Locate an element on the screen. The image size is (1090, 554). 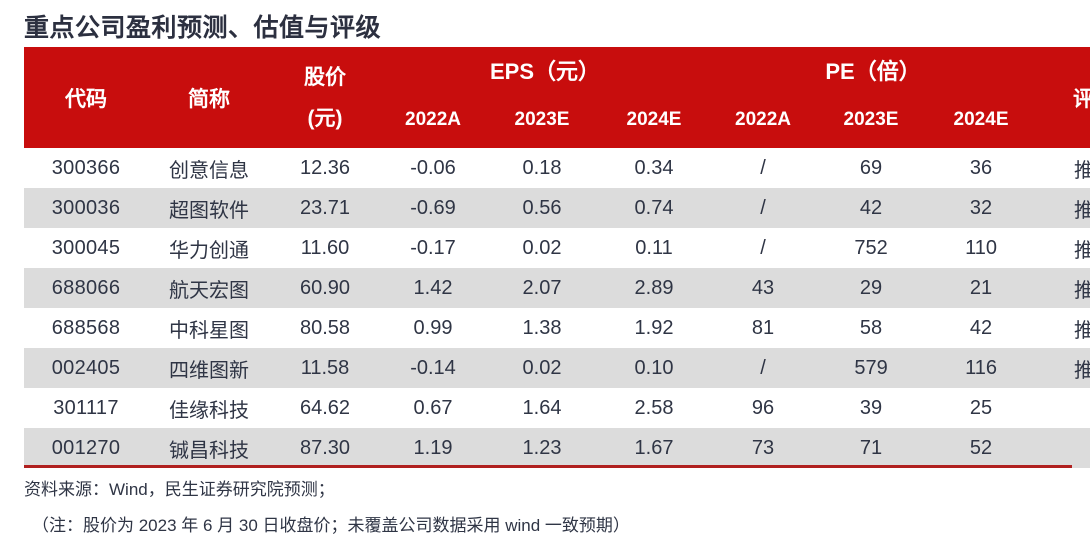
cell-eps-2024e: 0.11 is located at coordinates (654, 248).